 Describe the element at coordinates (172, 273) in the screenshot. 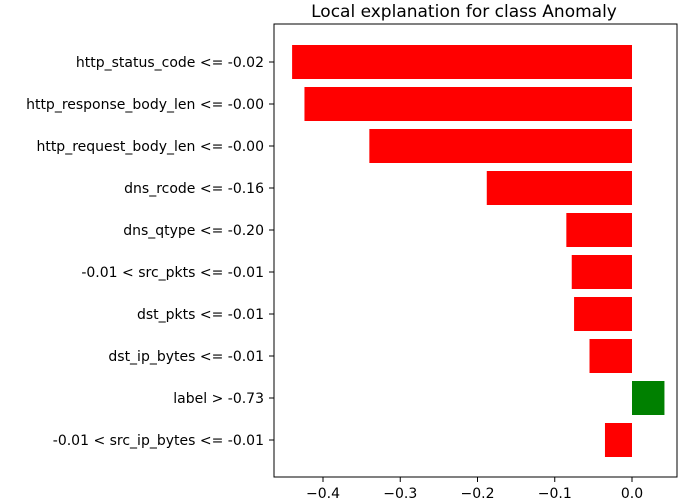

I see `y-tick-label: -0.01 < src_pkts <= -0.01` at that location.